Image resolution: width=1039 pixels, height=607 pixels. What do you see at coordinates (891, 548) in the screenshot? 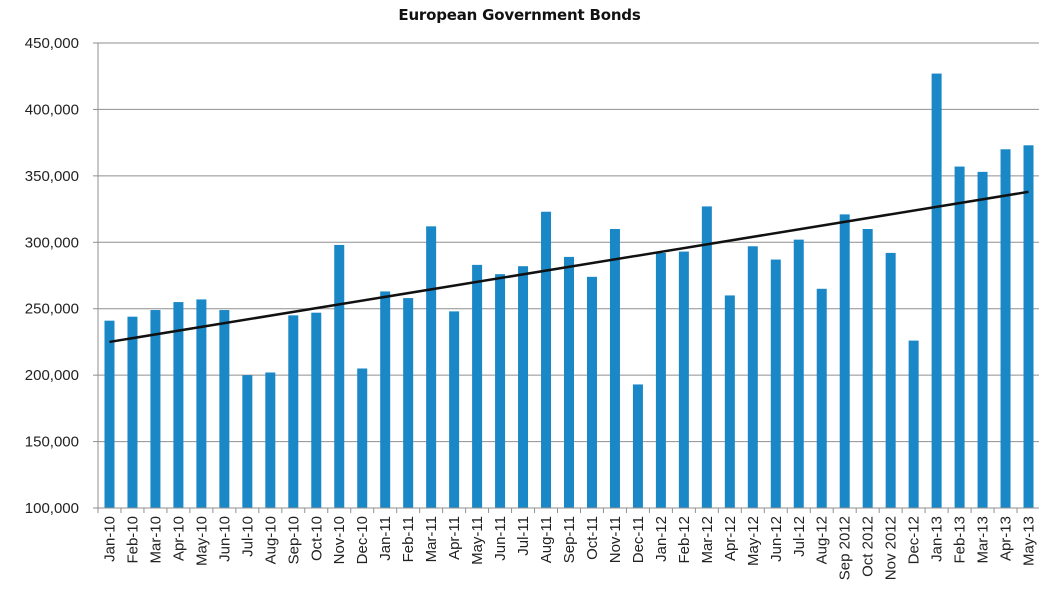
I see `x-tick-label: Nov 2012` at bounding box center [891, 548].